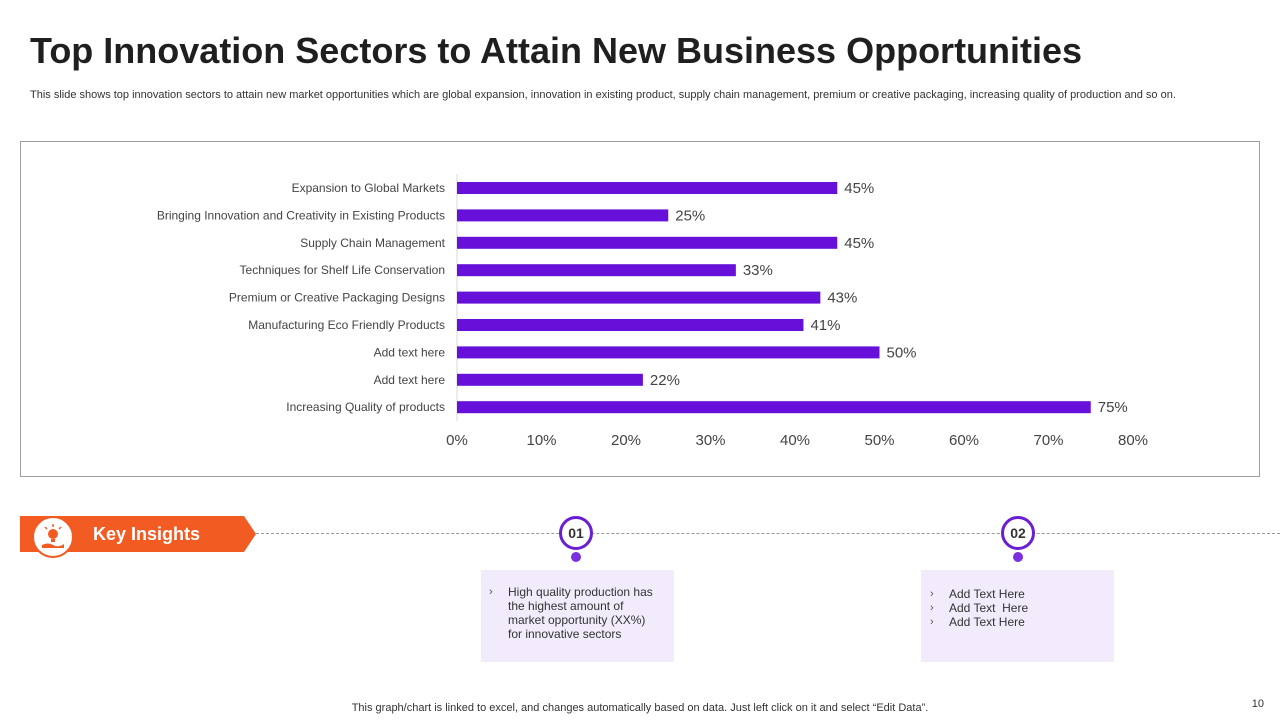  What do you see at coordinates (365, 407) in the screenshot?
I see `category-label: Increasing Quality of products` at bounding box center [365, 407].